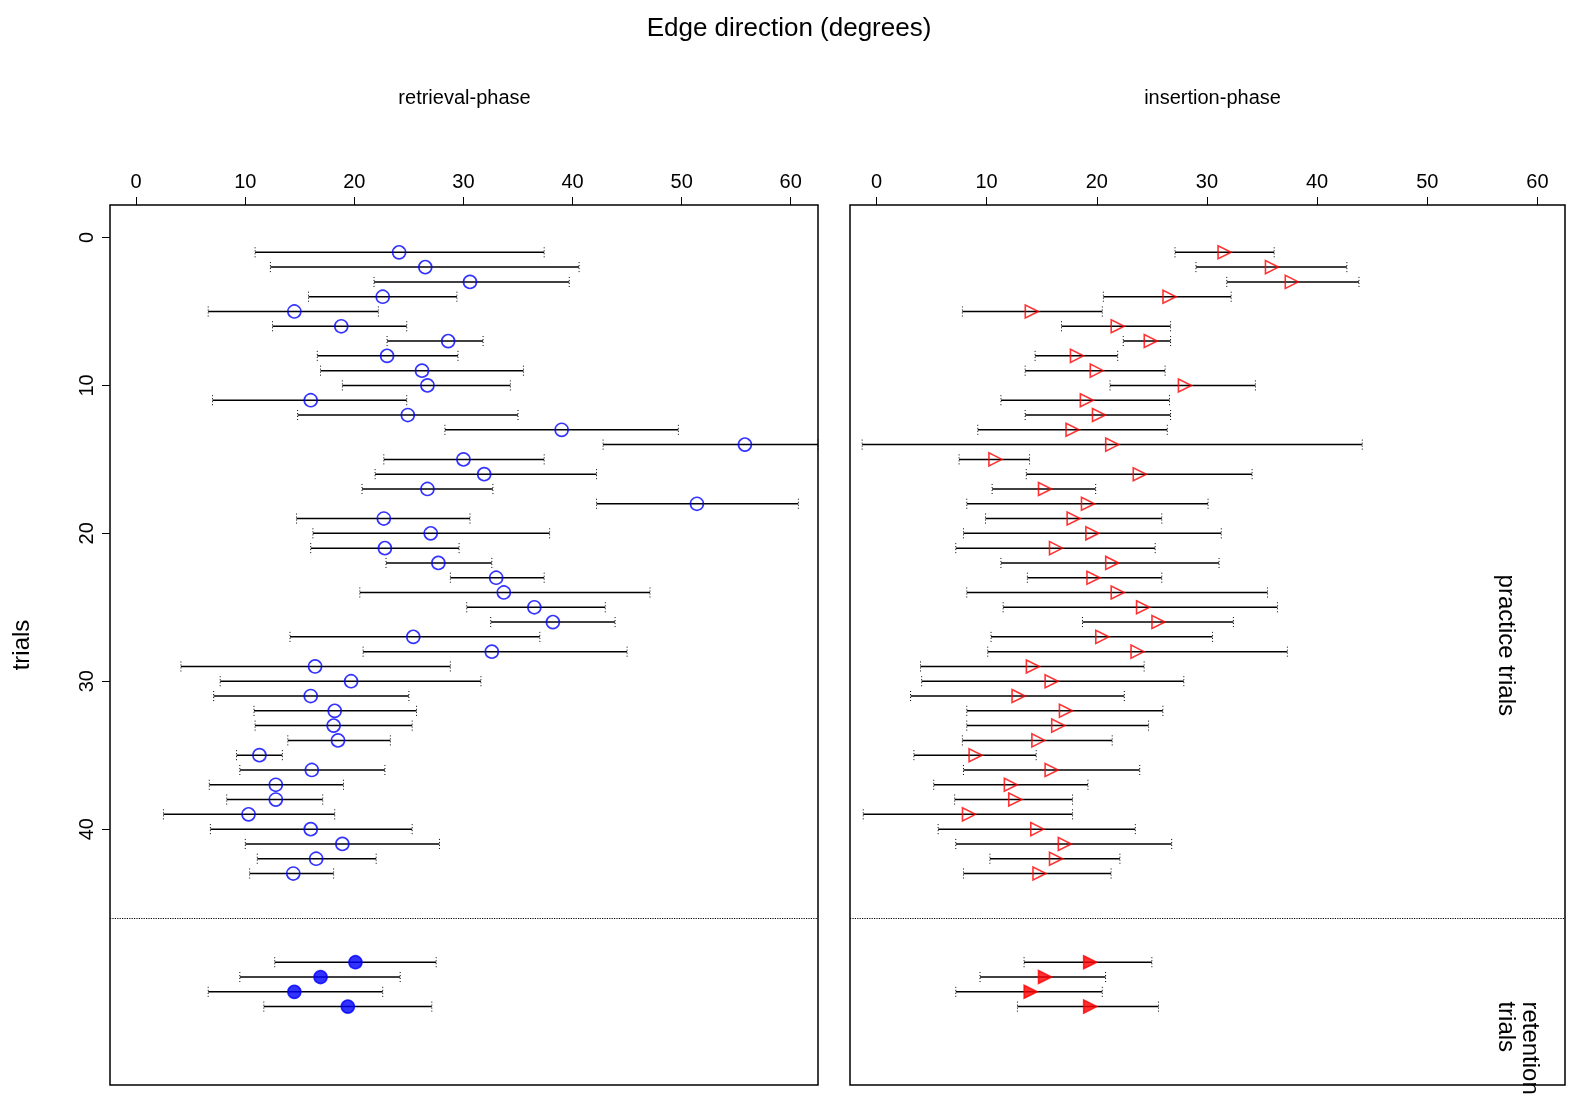  Describe the element at coordinates (1212, 97) in the screenshot. I see `chart-title: insertion-phase` at that location.